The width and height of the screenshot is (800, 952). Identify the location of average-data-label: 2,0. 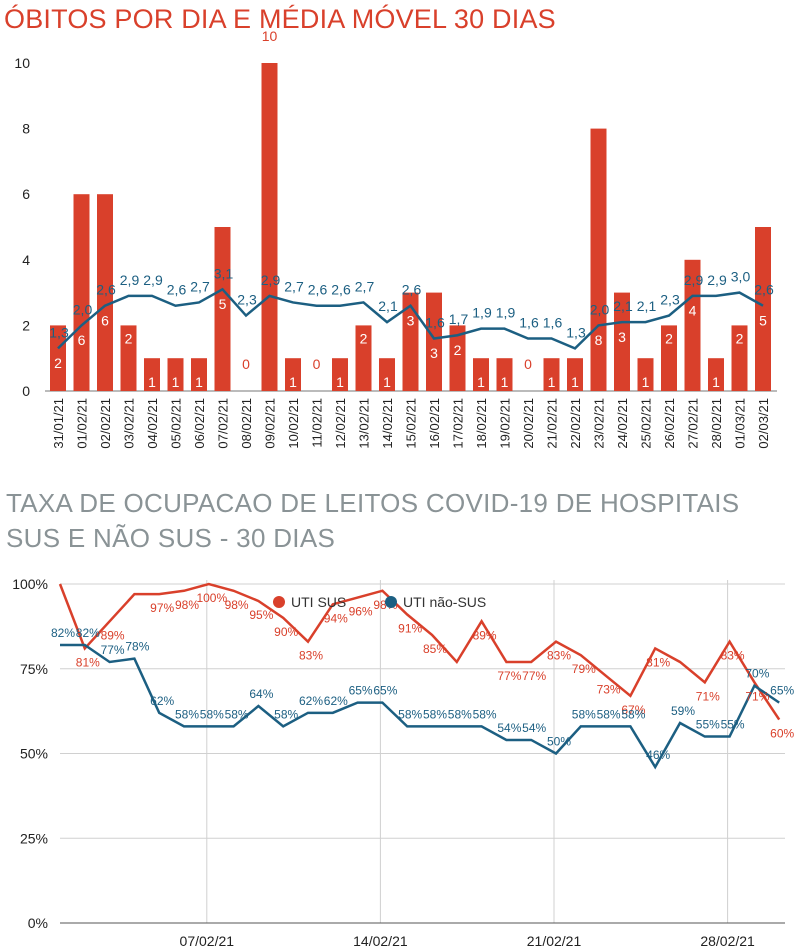
(600, 309).